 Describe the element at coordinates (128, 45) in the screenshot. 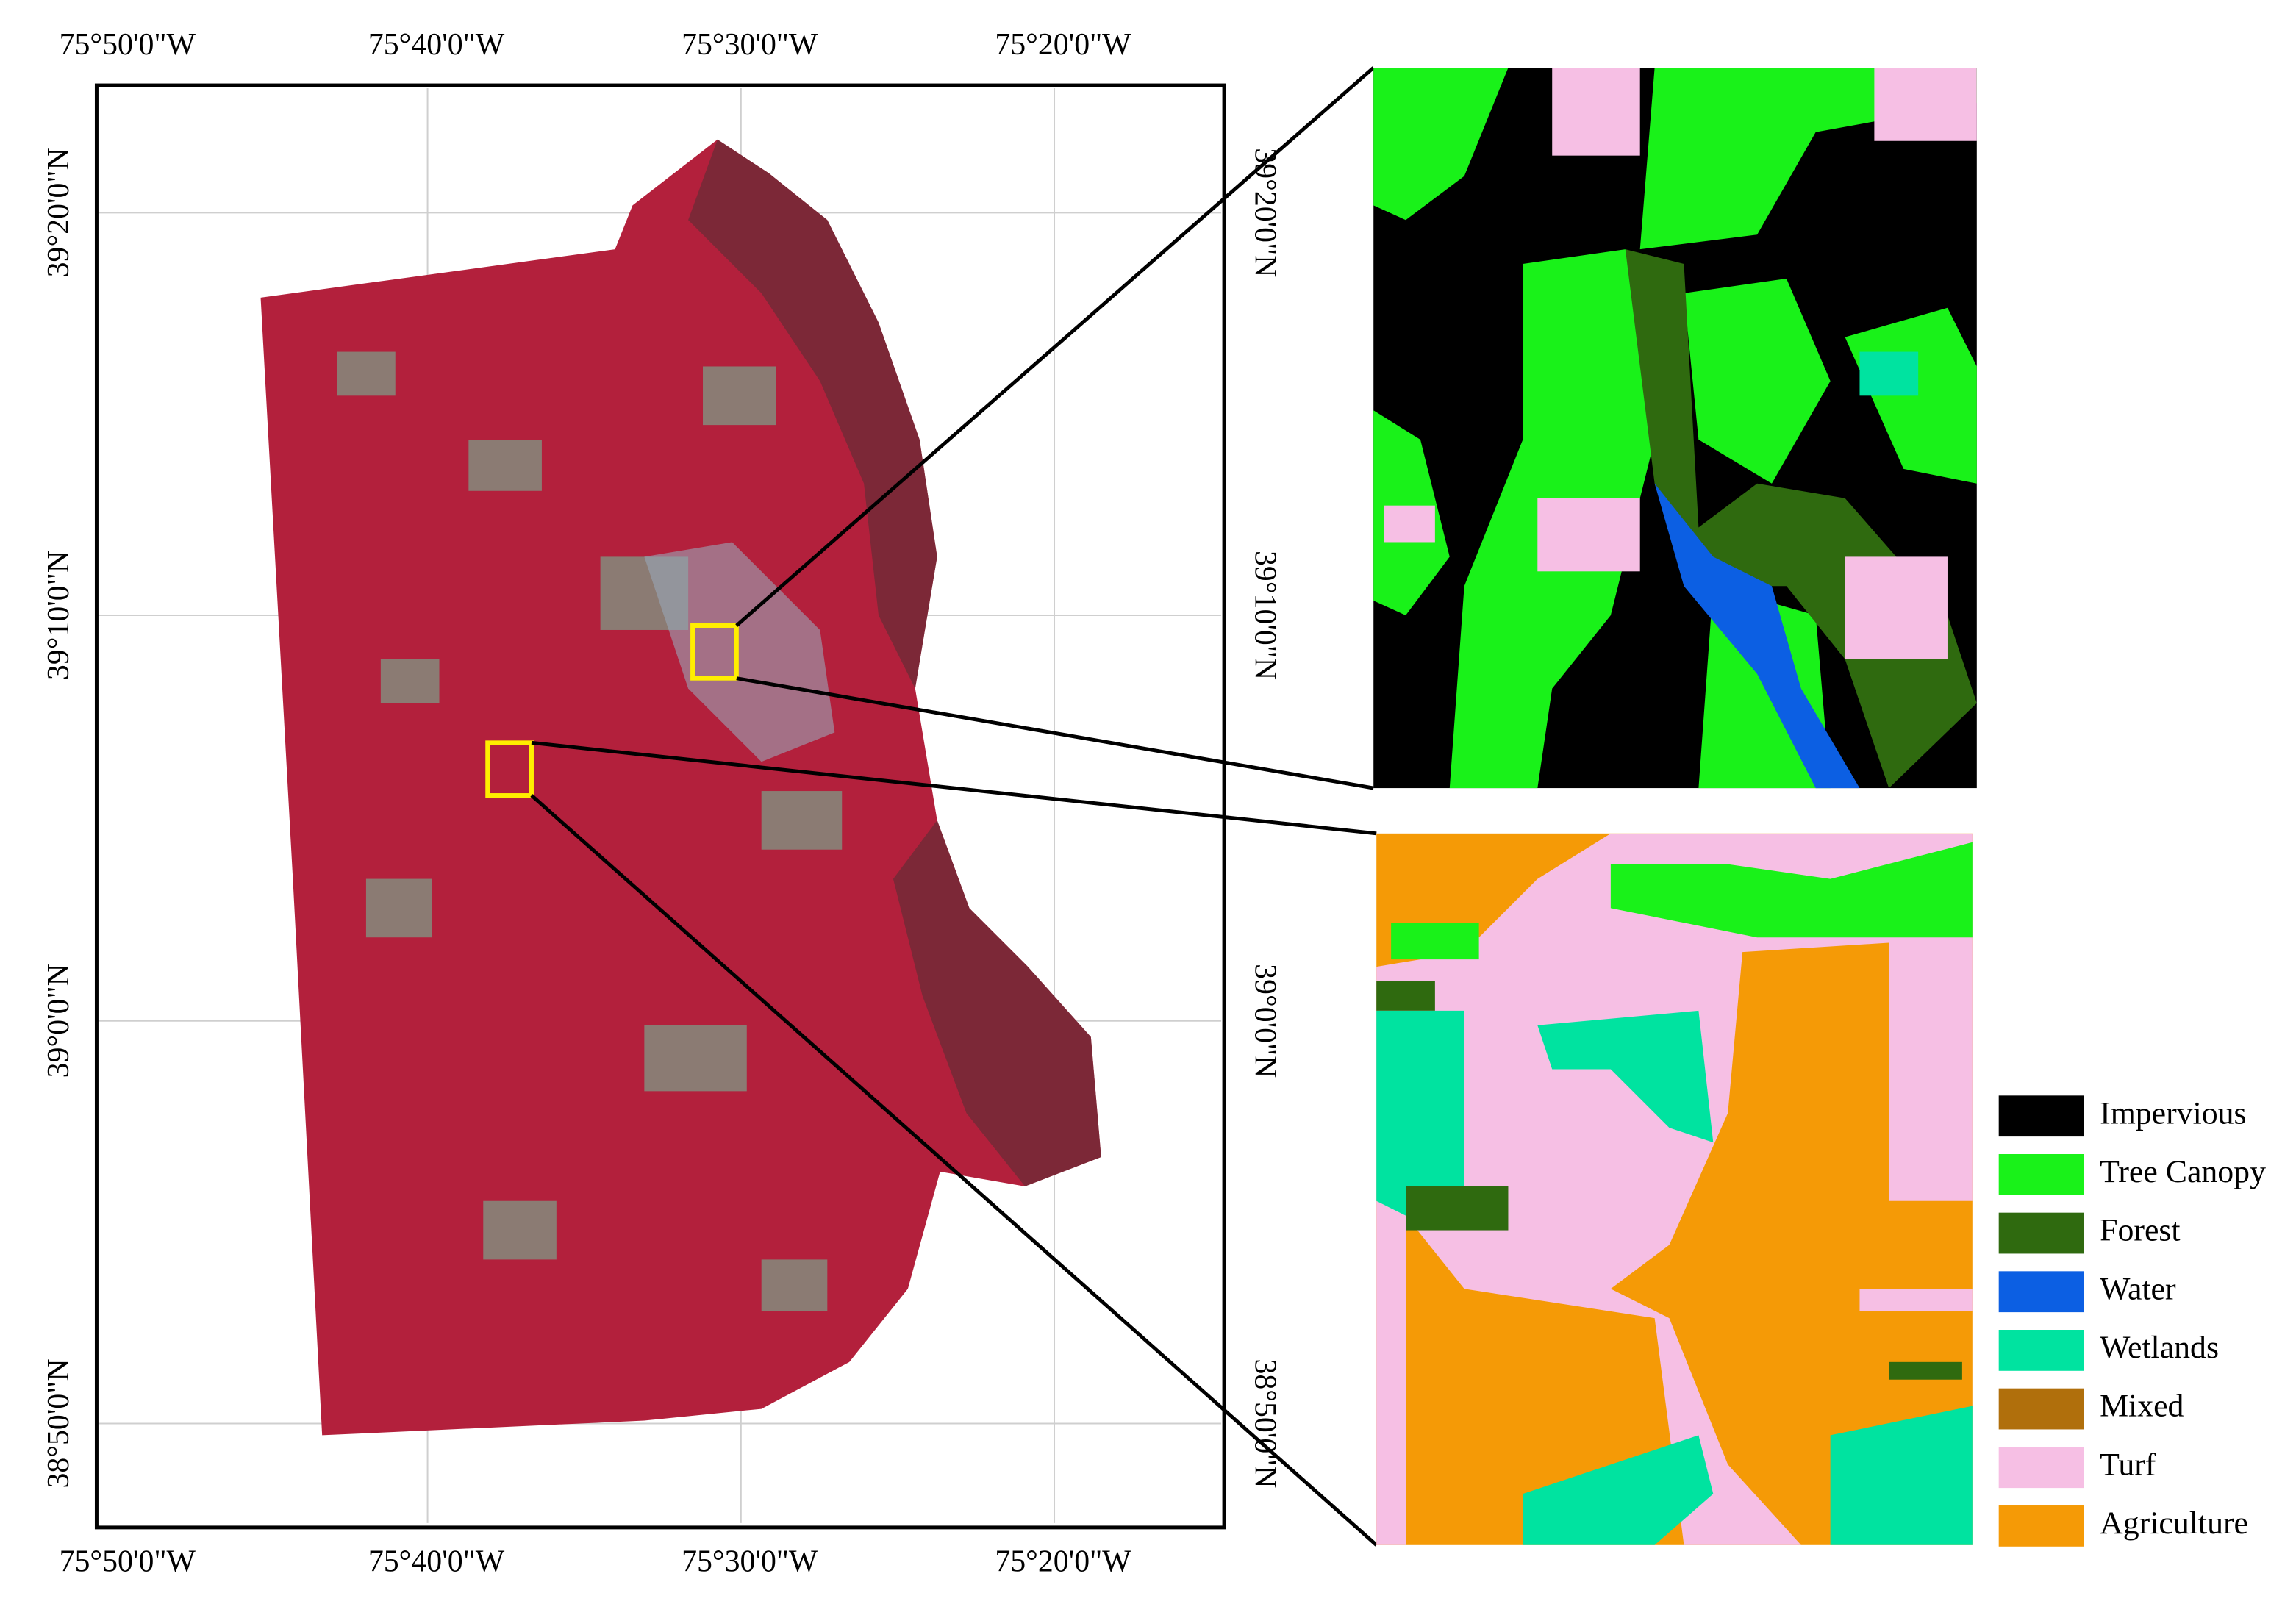

I see `lon-label-top: 75°50'0"W` at that location.